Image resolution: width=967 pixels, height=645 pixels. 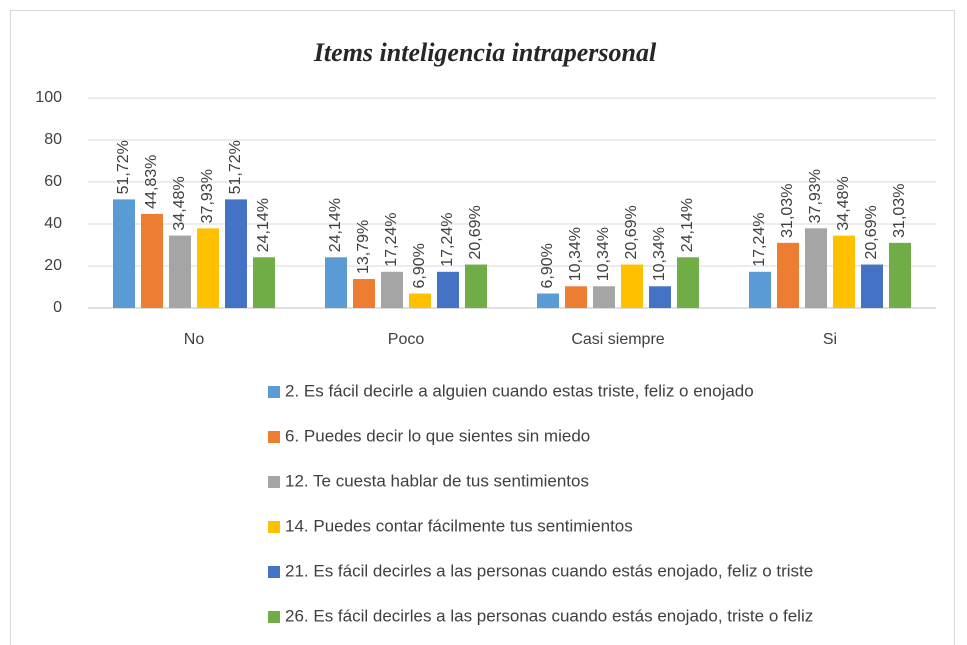 What do you see at coordinates (151, 182) in the screenshot?
I see `value-label: 44,83%` at bounding box center [151, 182].